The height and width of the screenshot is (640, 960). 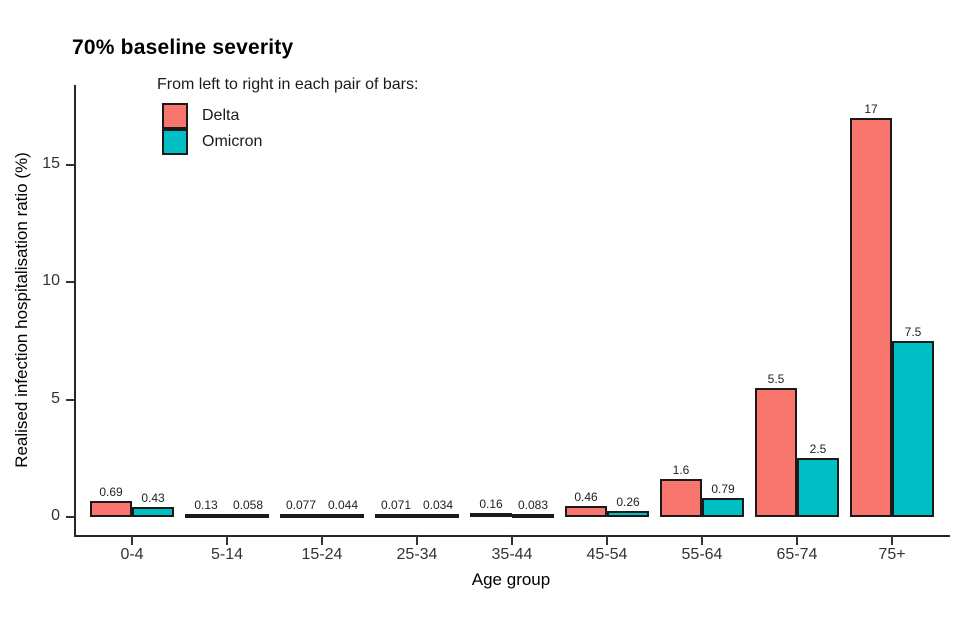 I want to click on value-label-delta-55-64: 1.6, so click(x=681, y=470).